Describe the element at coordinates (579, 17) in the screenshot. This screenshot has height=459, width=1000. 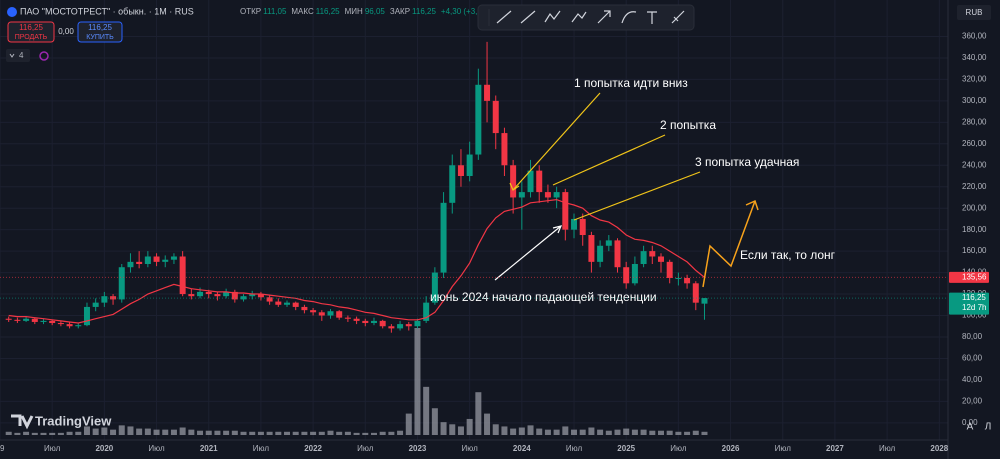
I see `tool-pattern` at that location.